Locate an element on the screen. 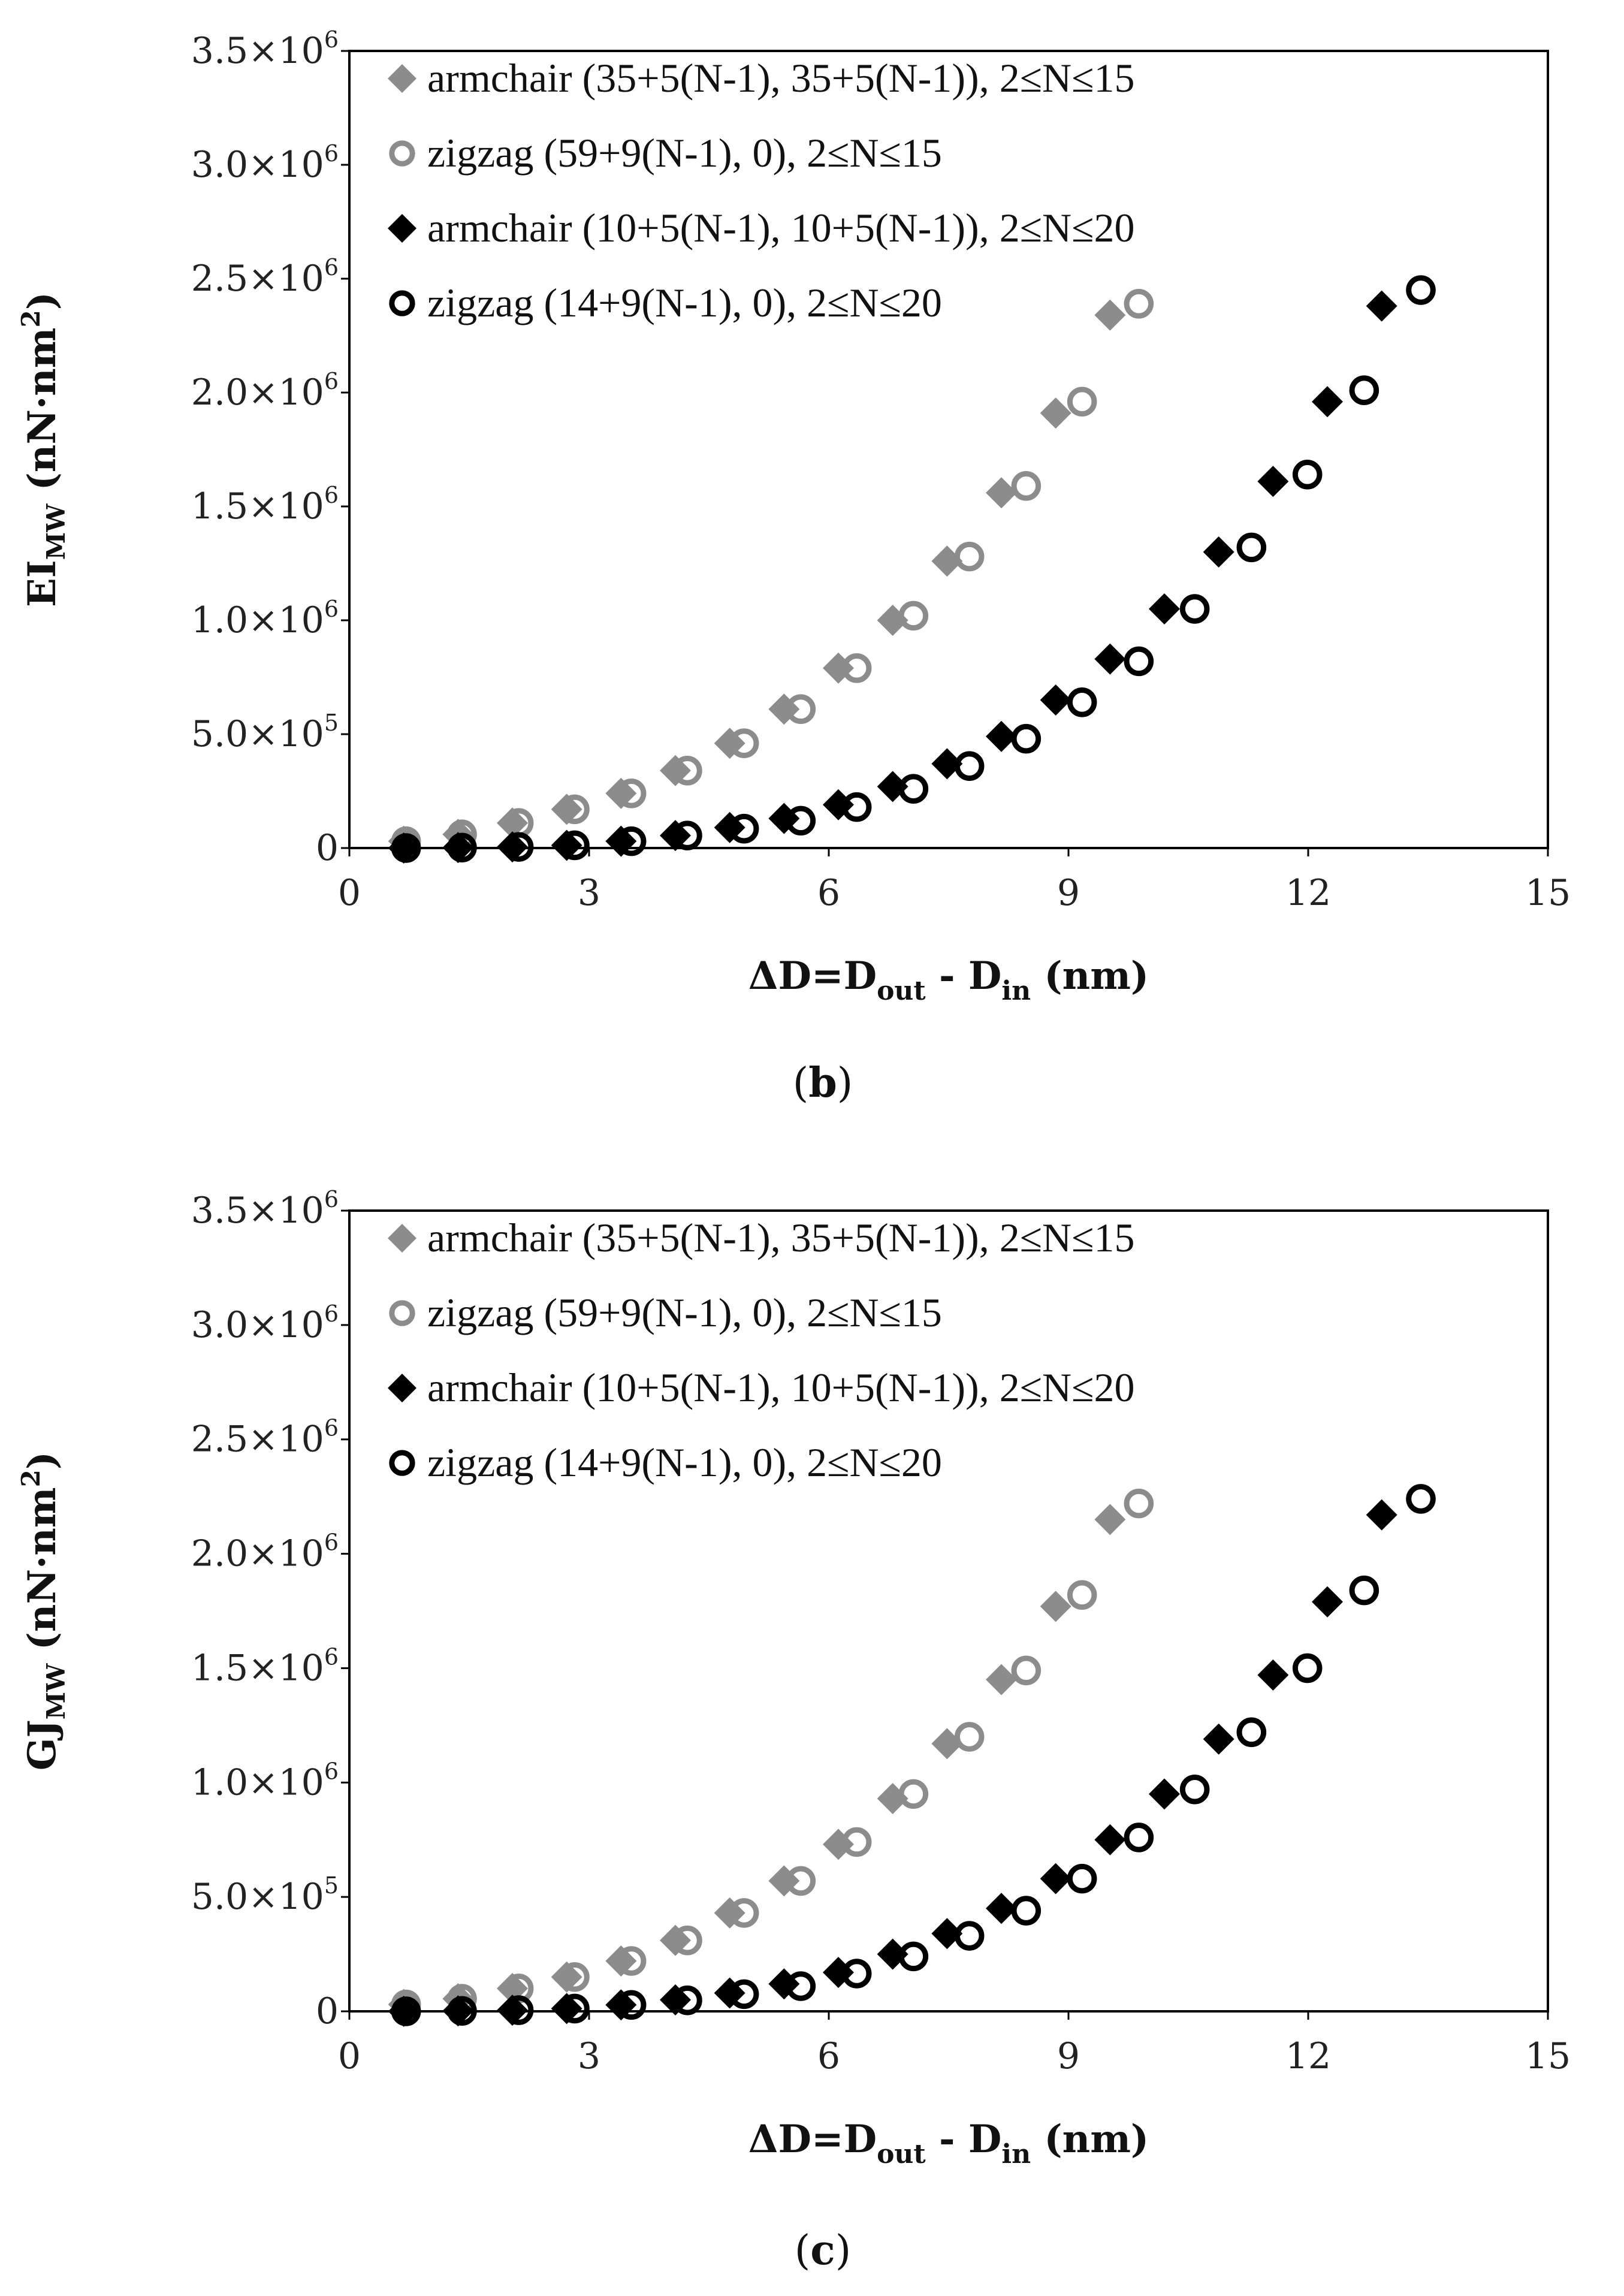  legend-label: armchair (10+5(N-1), 10+5(N-1)), 2≤N≤20 is located at coordinates (780, 228).